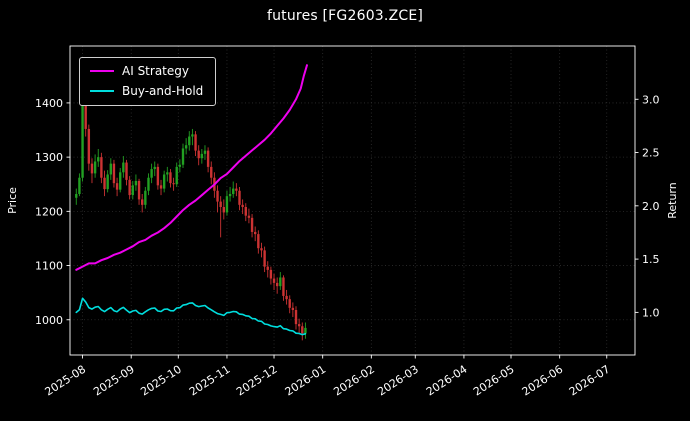 This screenshot has width=690, height=421. What do you see at coordinates (163, 91) in the screenshot?
I see `legend-label-buy-and-hold: Buy-and-Hold` at bounding box center [163, 91].